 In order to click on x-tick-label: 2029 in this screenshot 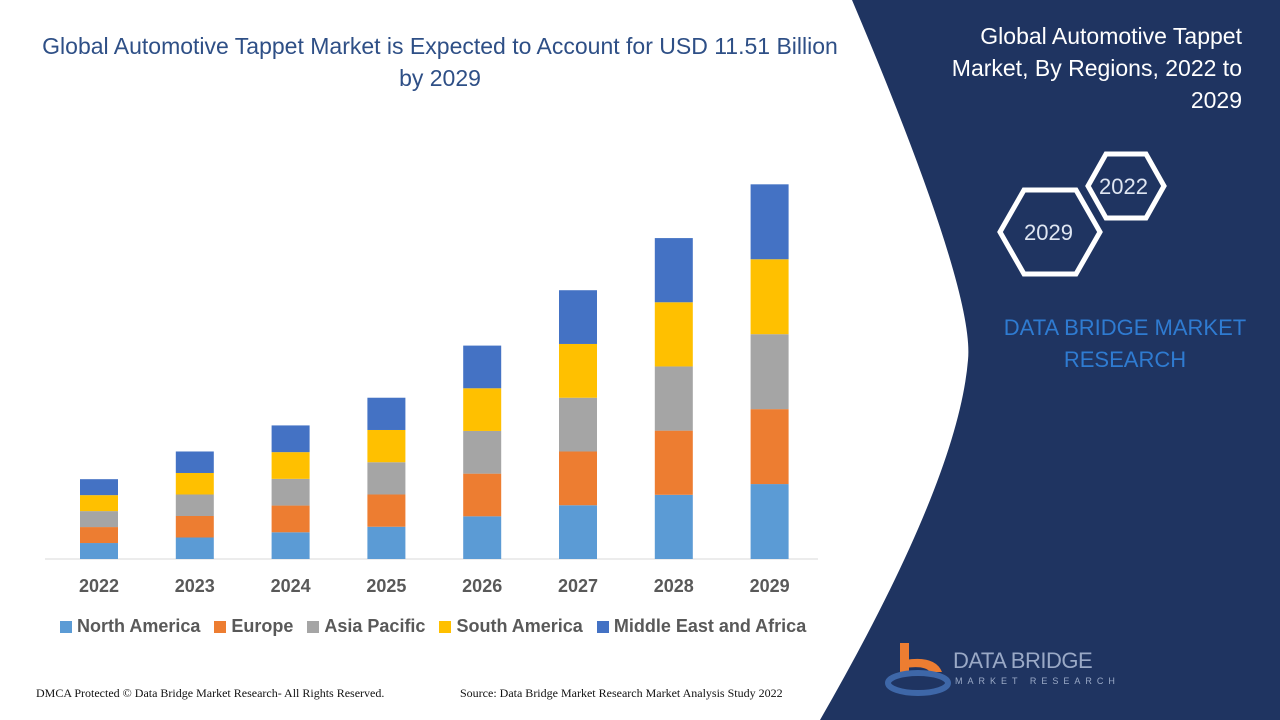, I will do `click(770, 586)`.